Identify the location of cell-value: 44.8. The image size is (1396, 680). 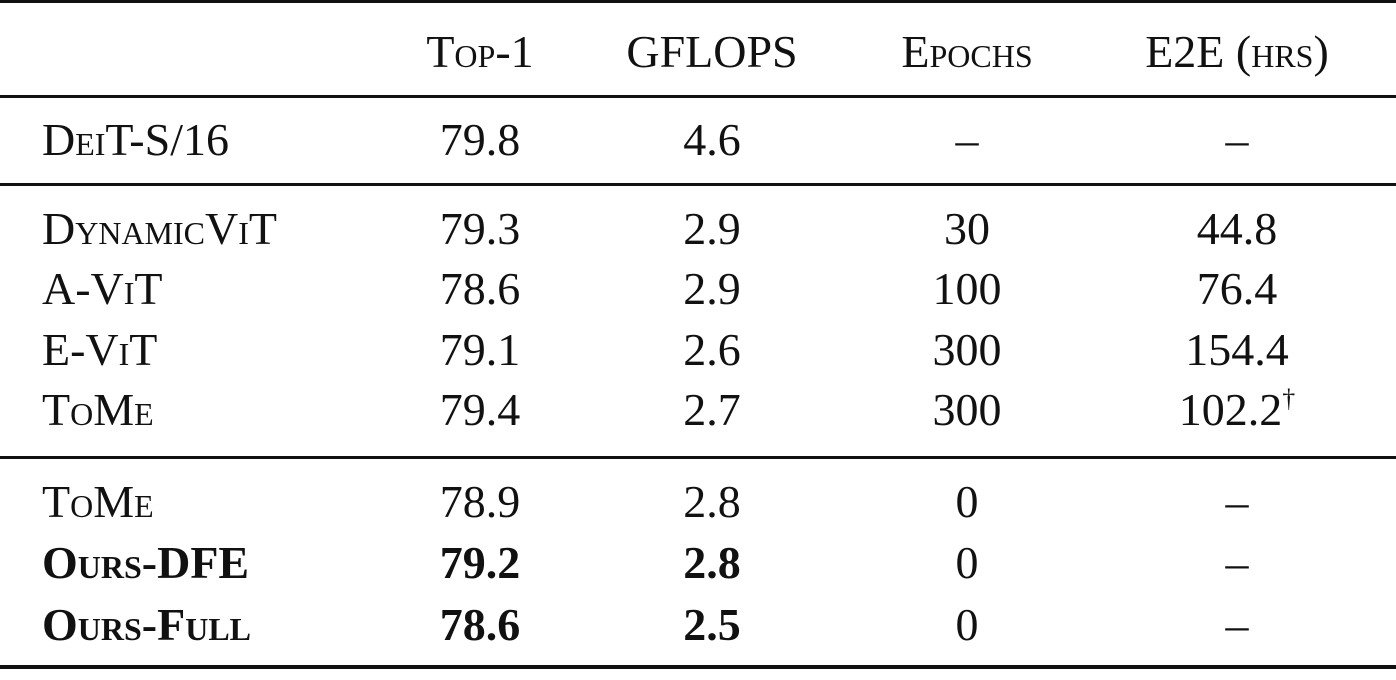
(1237, 228).